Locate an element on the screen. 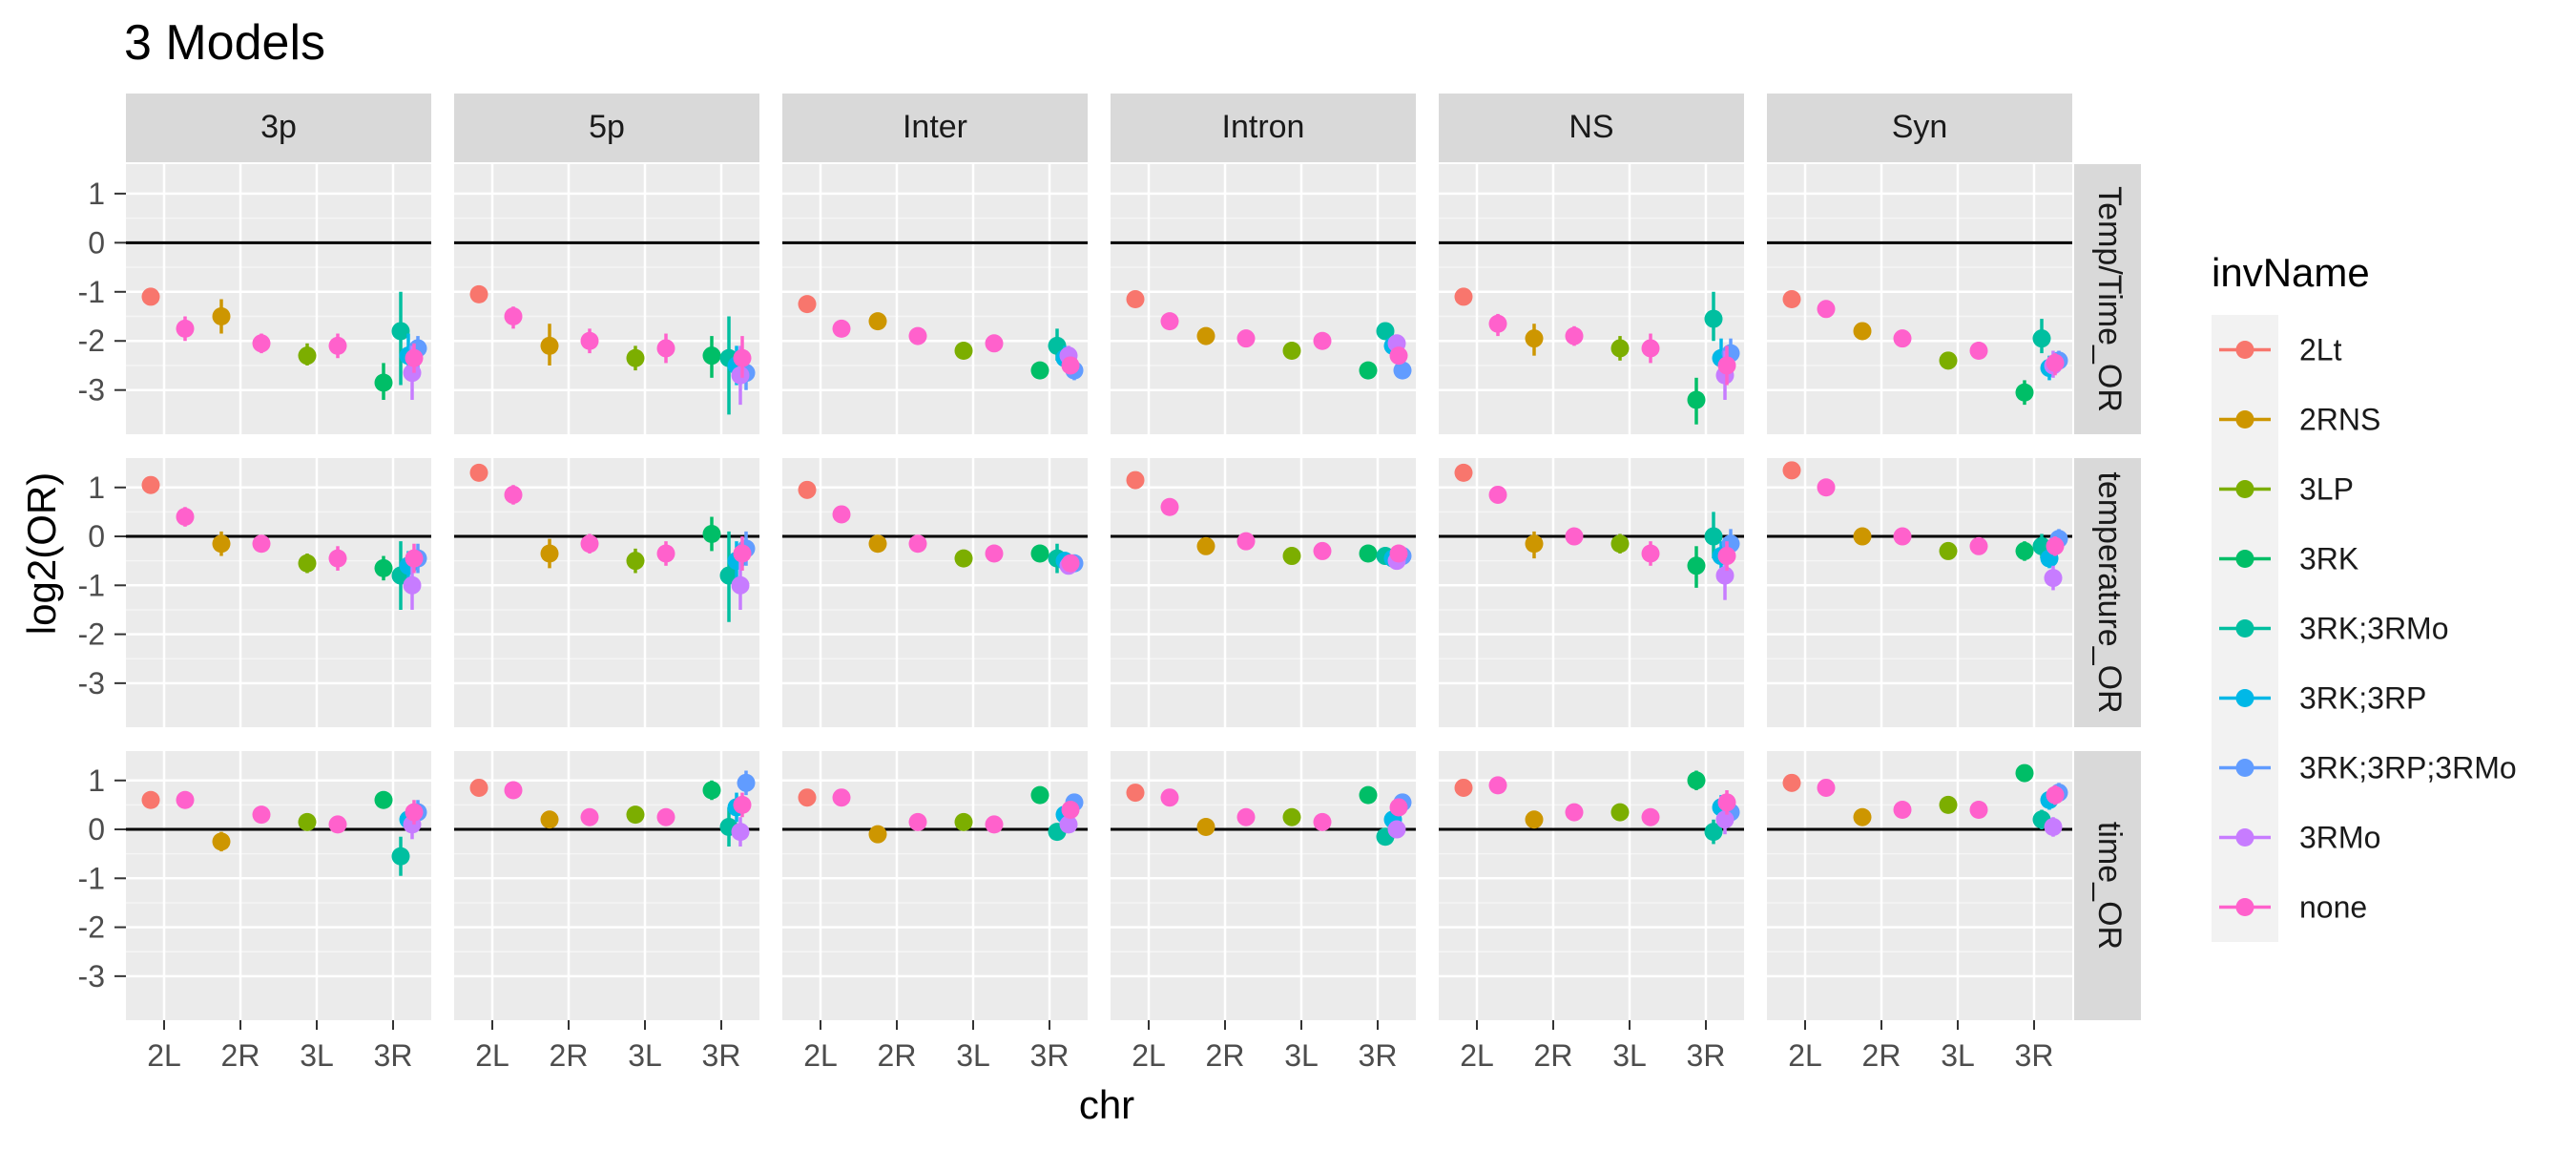 The height and width of the screenshot is (1150, 2576). x-tick-label: 2R is located at coordinates (240, 1055).